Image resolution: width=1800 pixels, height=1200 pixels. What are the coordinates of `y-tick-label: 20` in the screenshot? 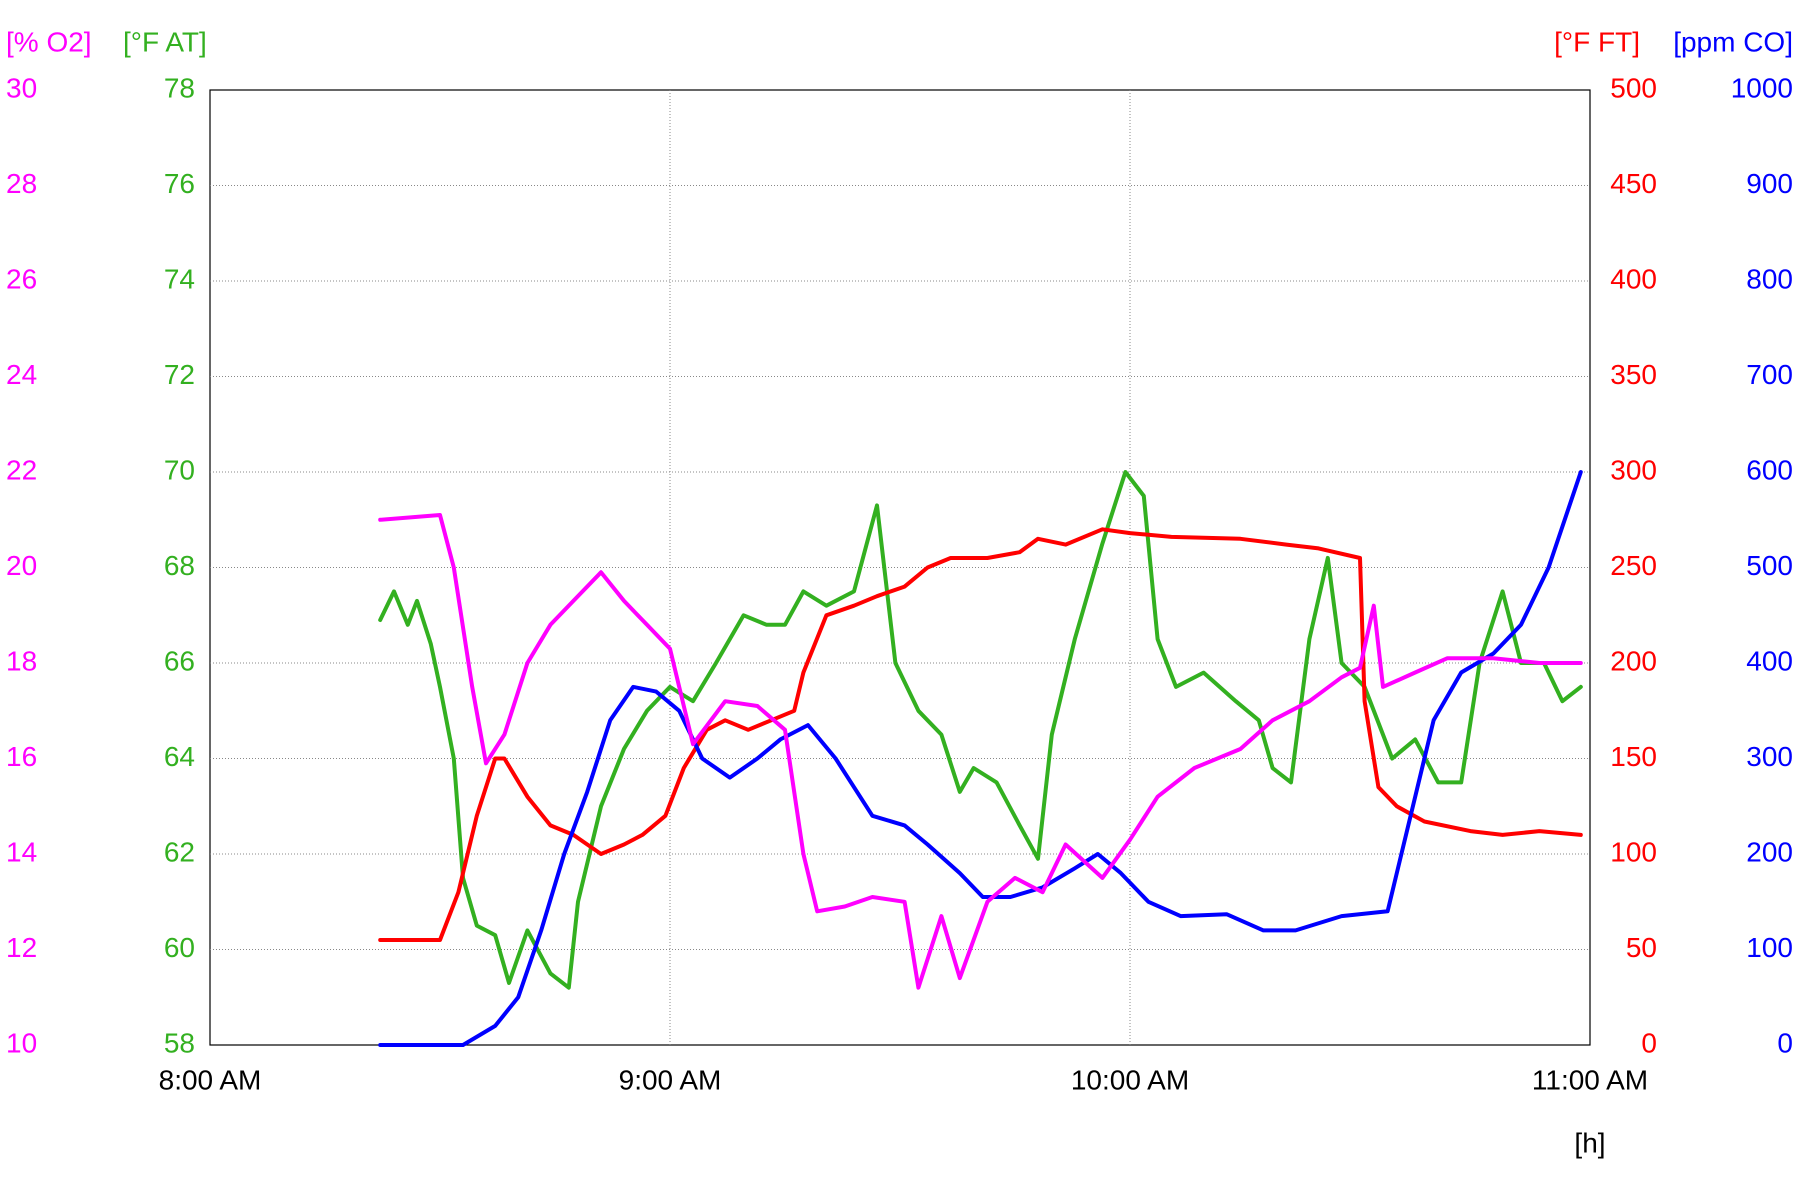 It's located at (21, 565).